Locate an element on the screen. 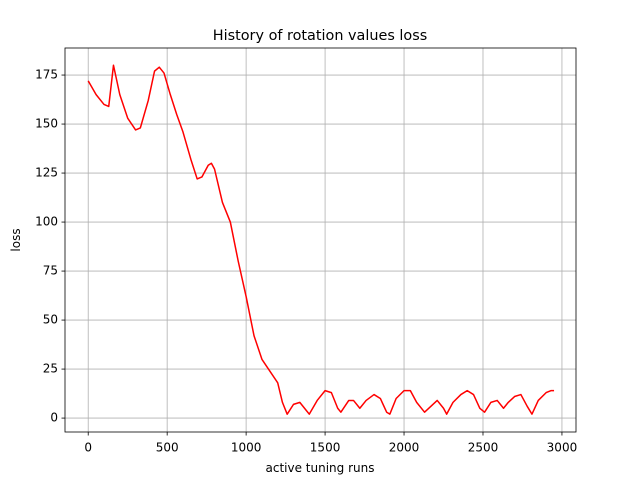 The height and width of the screenshot is (480, 640). y-tick-label: 125 is located at coordinates (46, 173).